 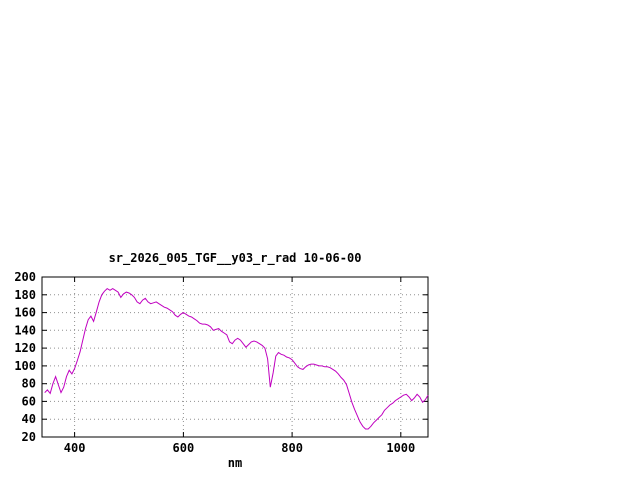 What do you see at coordinates (25, 366) in the screenshot?
I see `y-tick-label: 100` at bounding box center [25, 366].